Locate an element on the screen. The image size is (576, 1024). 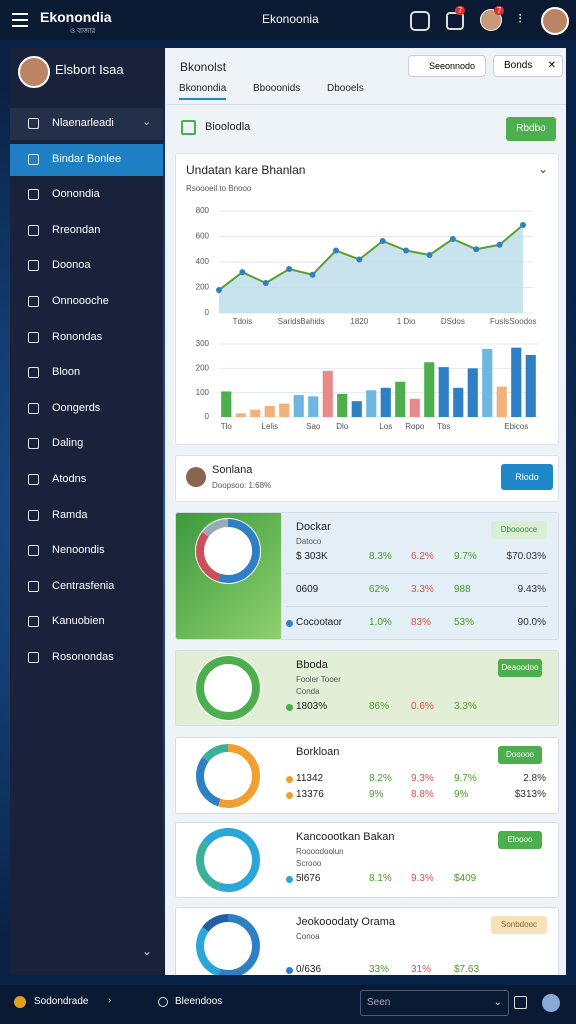
cell: 8.3% is located at coordinates (380, 556).